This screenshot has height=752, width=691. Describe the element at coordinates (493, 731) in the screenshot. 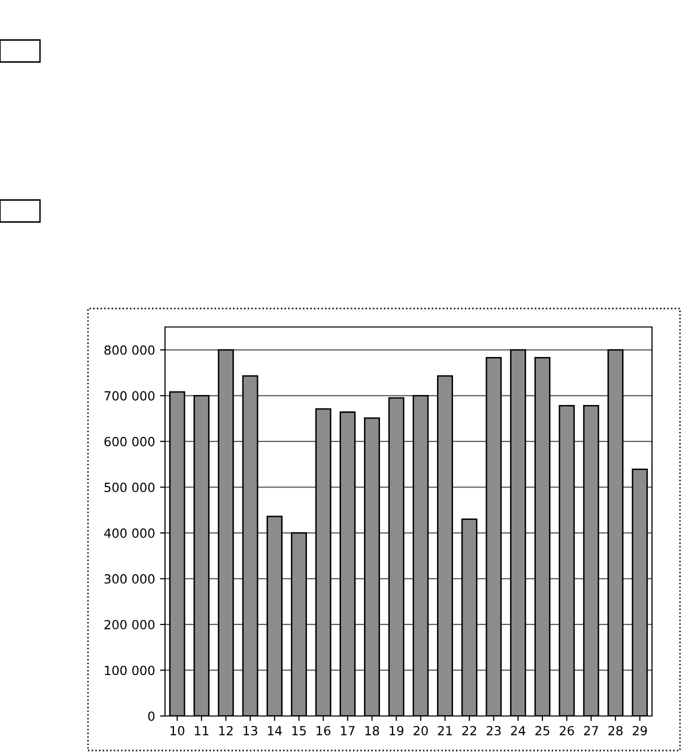

I see `x-tick-label: 23` at that location.